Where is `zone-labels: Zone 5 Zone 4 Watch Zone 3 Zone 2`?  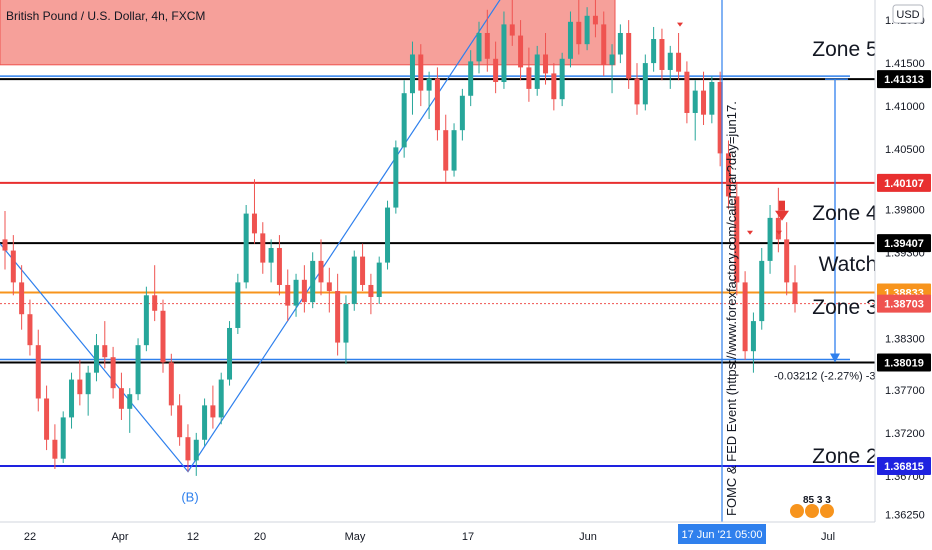
zone-labels: Zone 5 Zone 4 Watch Zone 3 Zone 2 is located at coordinates (845, 253).